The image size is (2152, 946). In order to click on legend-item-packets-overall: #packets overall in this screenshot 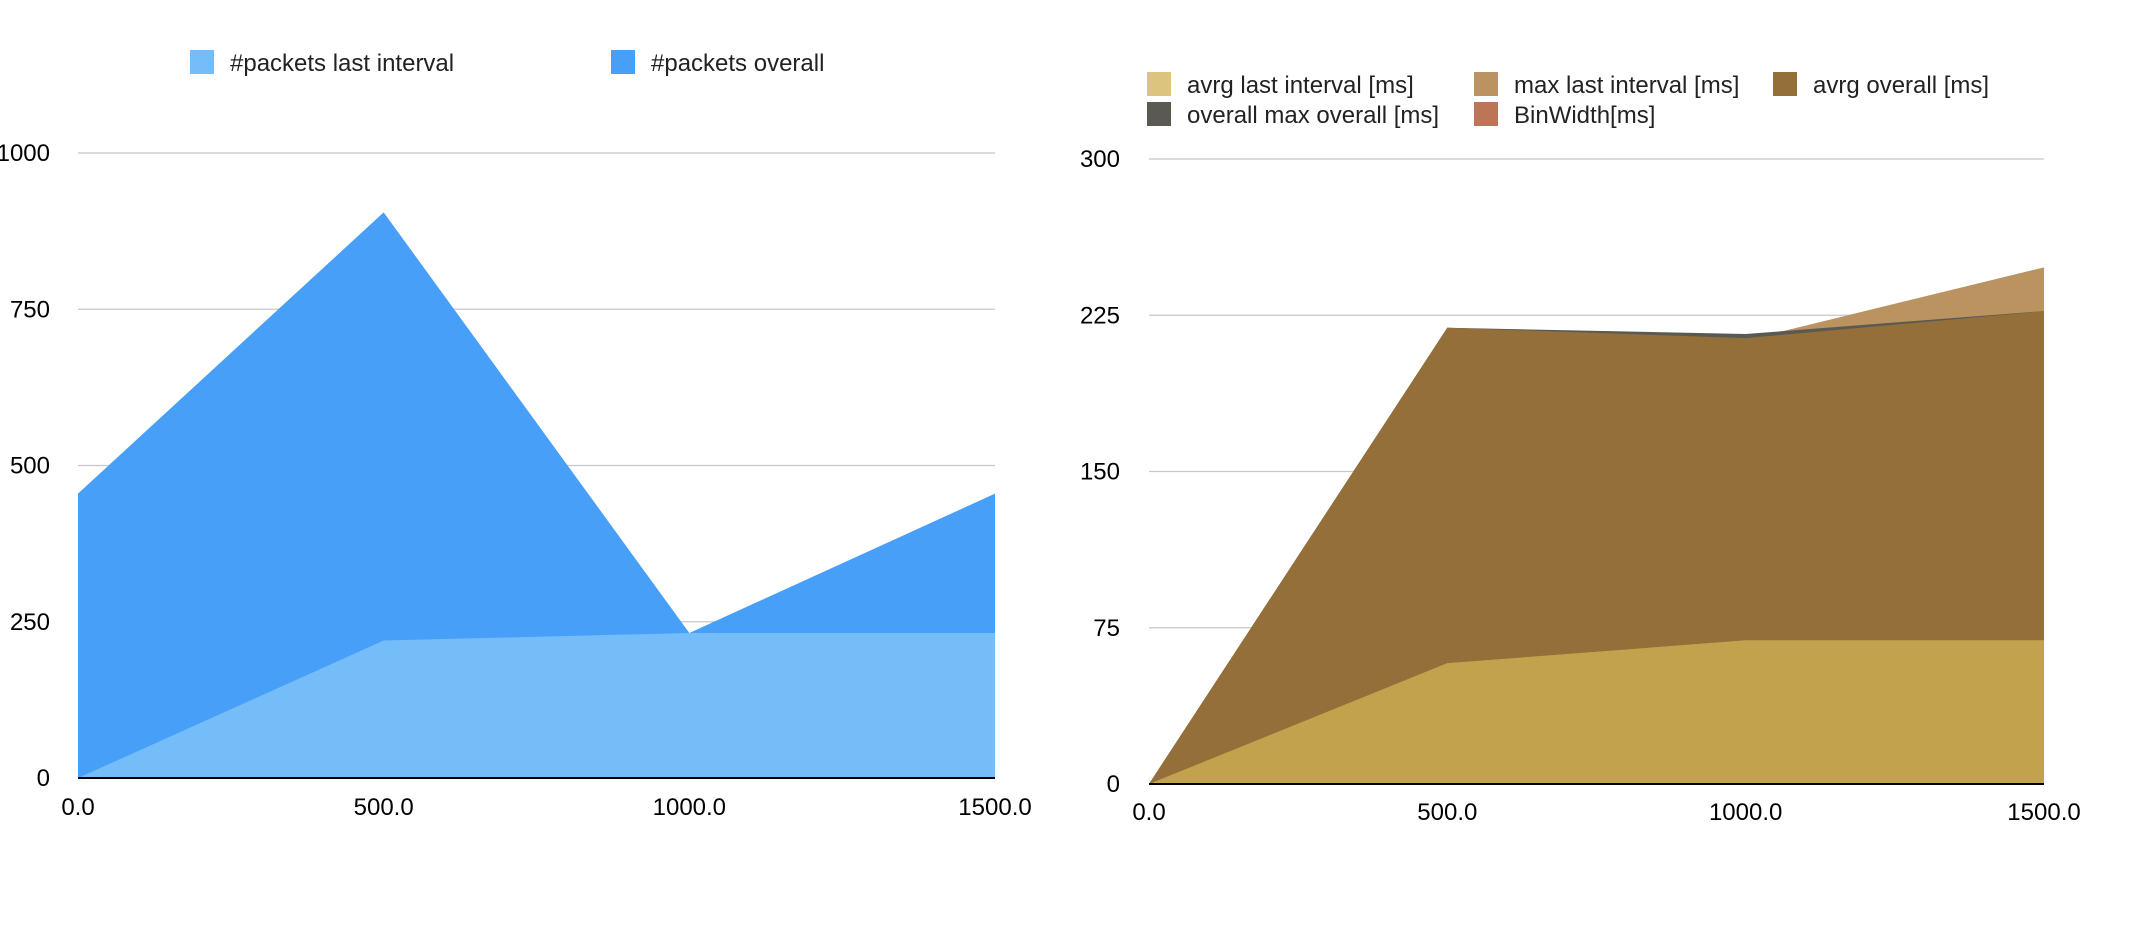, I will do `click(717, 63)`.